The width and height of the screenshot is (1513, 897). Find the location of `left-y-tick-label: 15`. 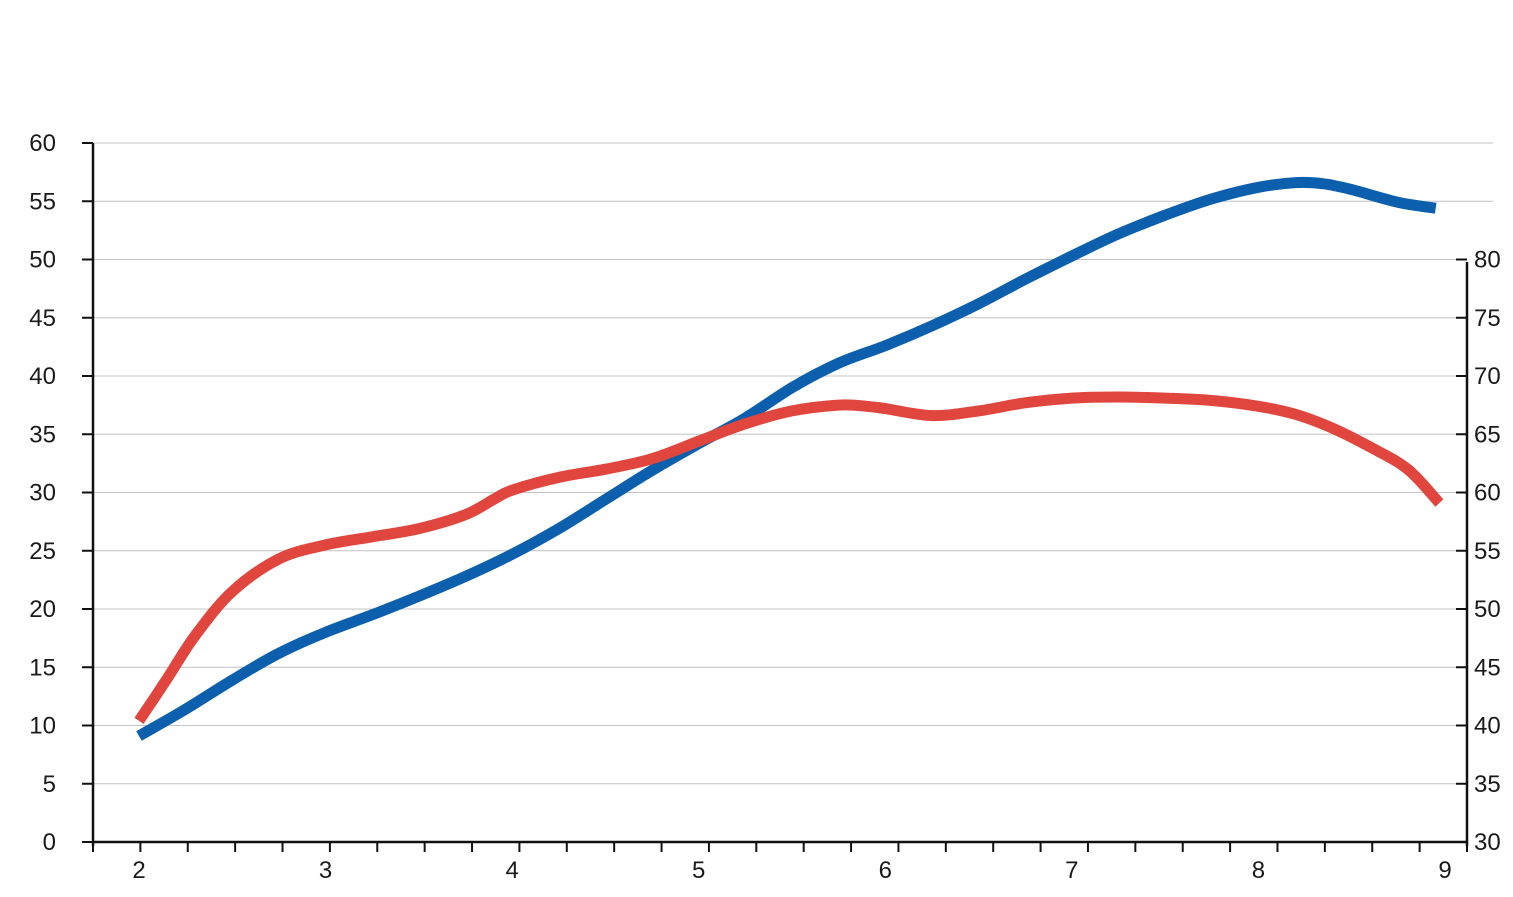

left-y-tick-label: 15 is located at coordinates (42, 667).